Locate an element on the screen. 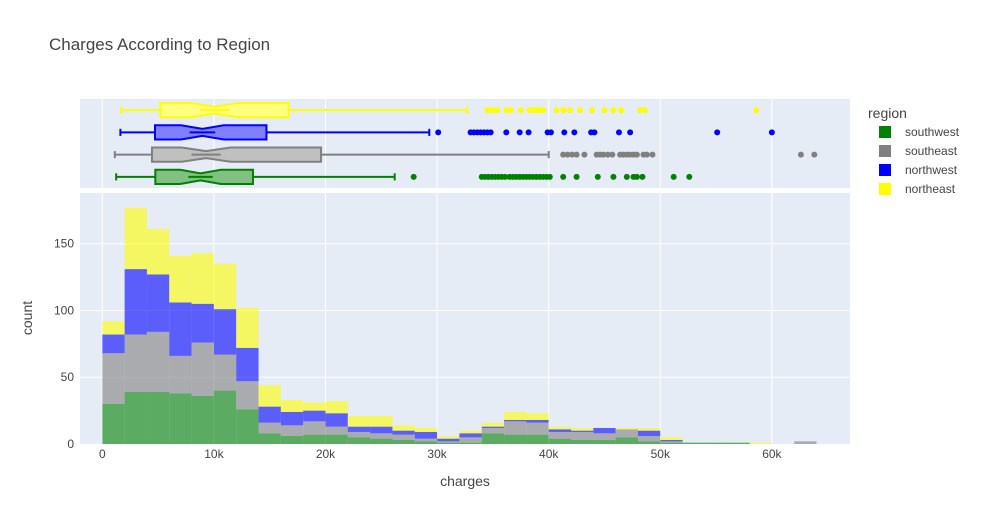 The image size is (983, 525). legend-item-northwest: northwest is located at coordinates (918, 170).